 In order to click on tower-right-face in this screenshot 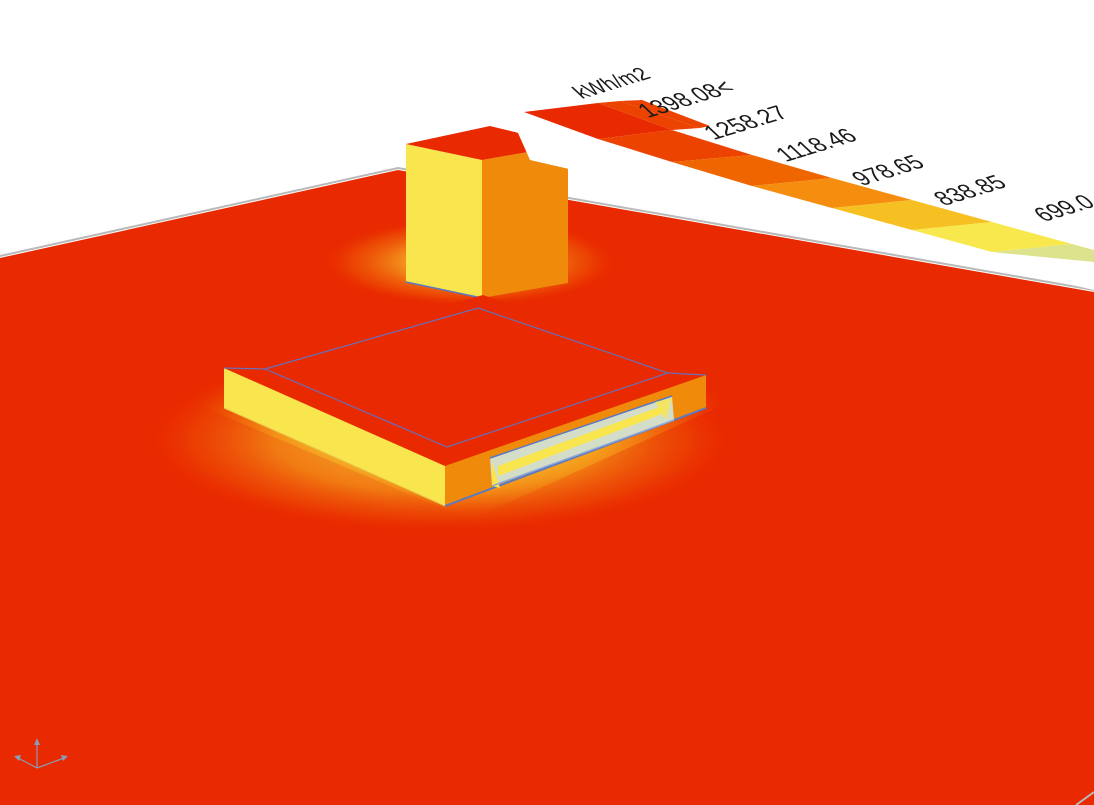, I will do `click(525, 221)`.